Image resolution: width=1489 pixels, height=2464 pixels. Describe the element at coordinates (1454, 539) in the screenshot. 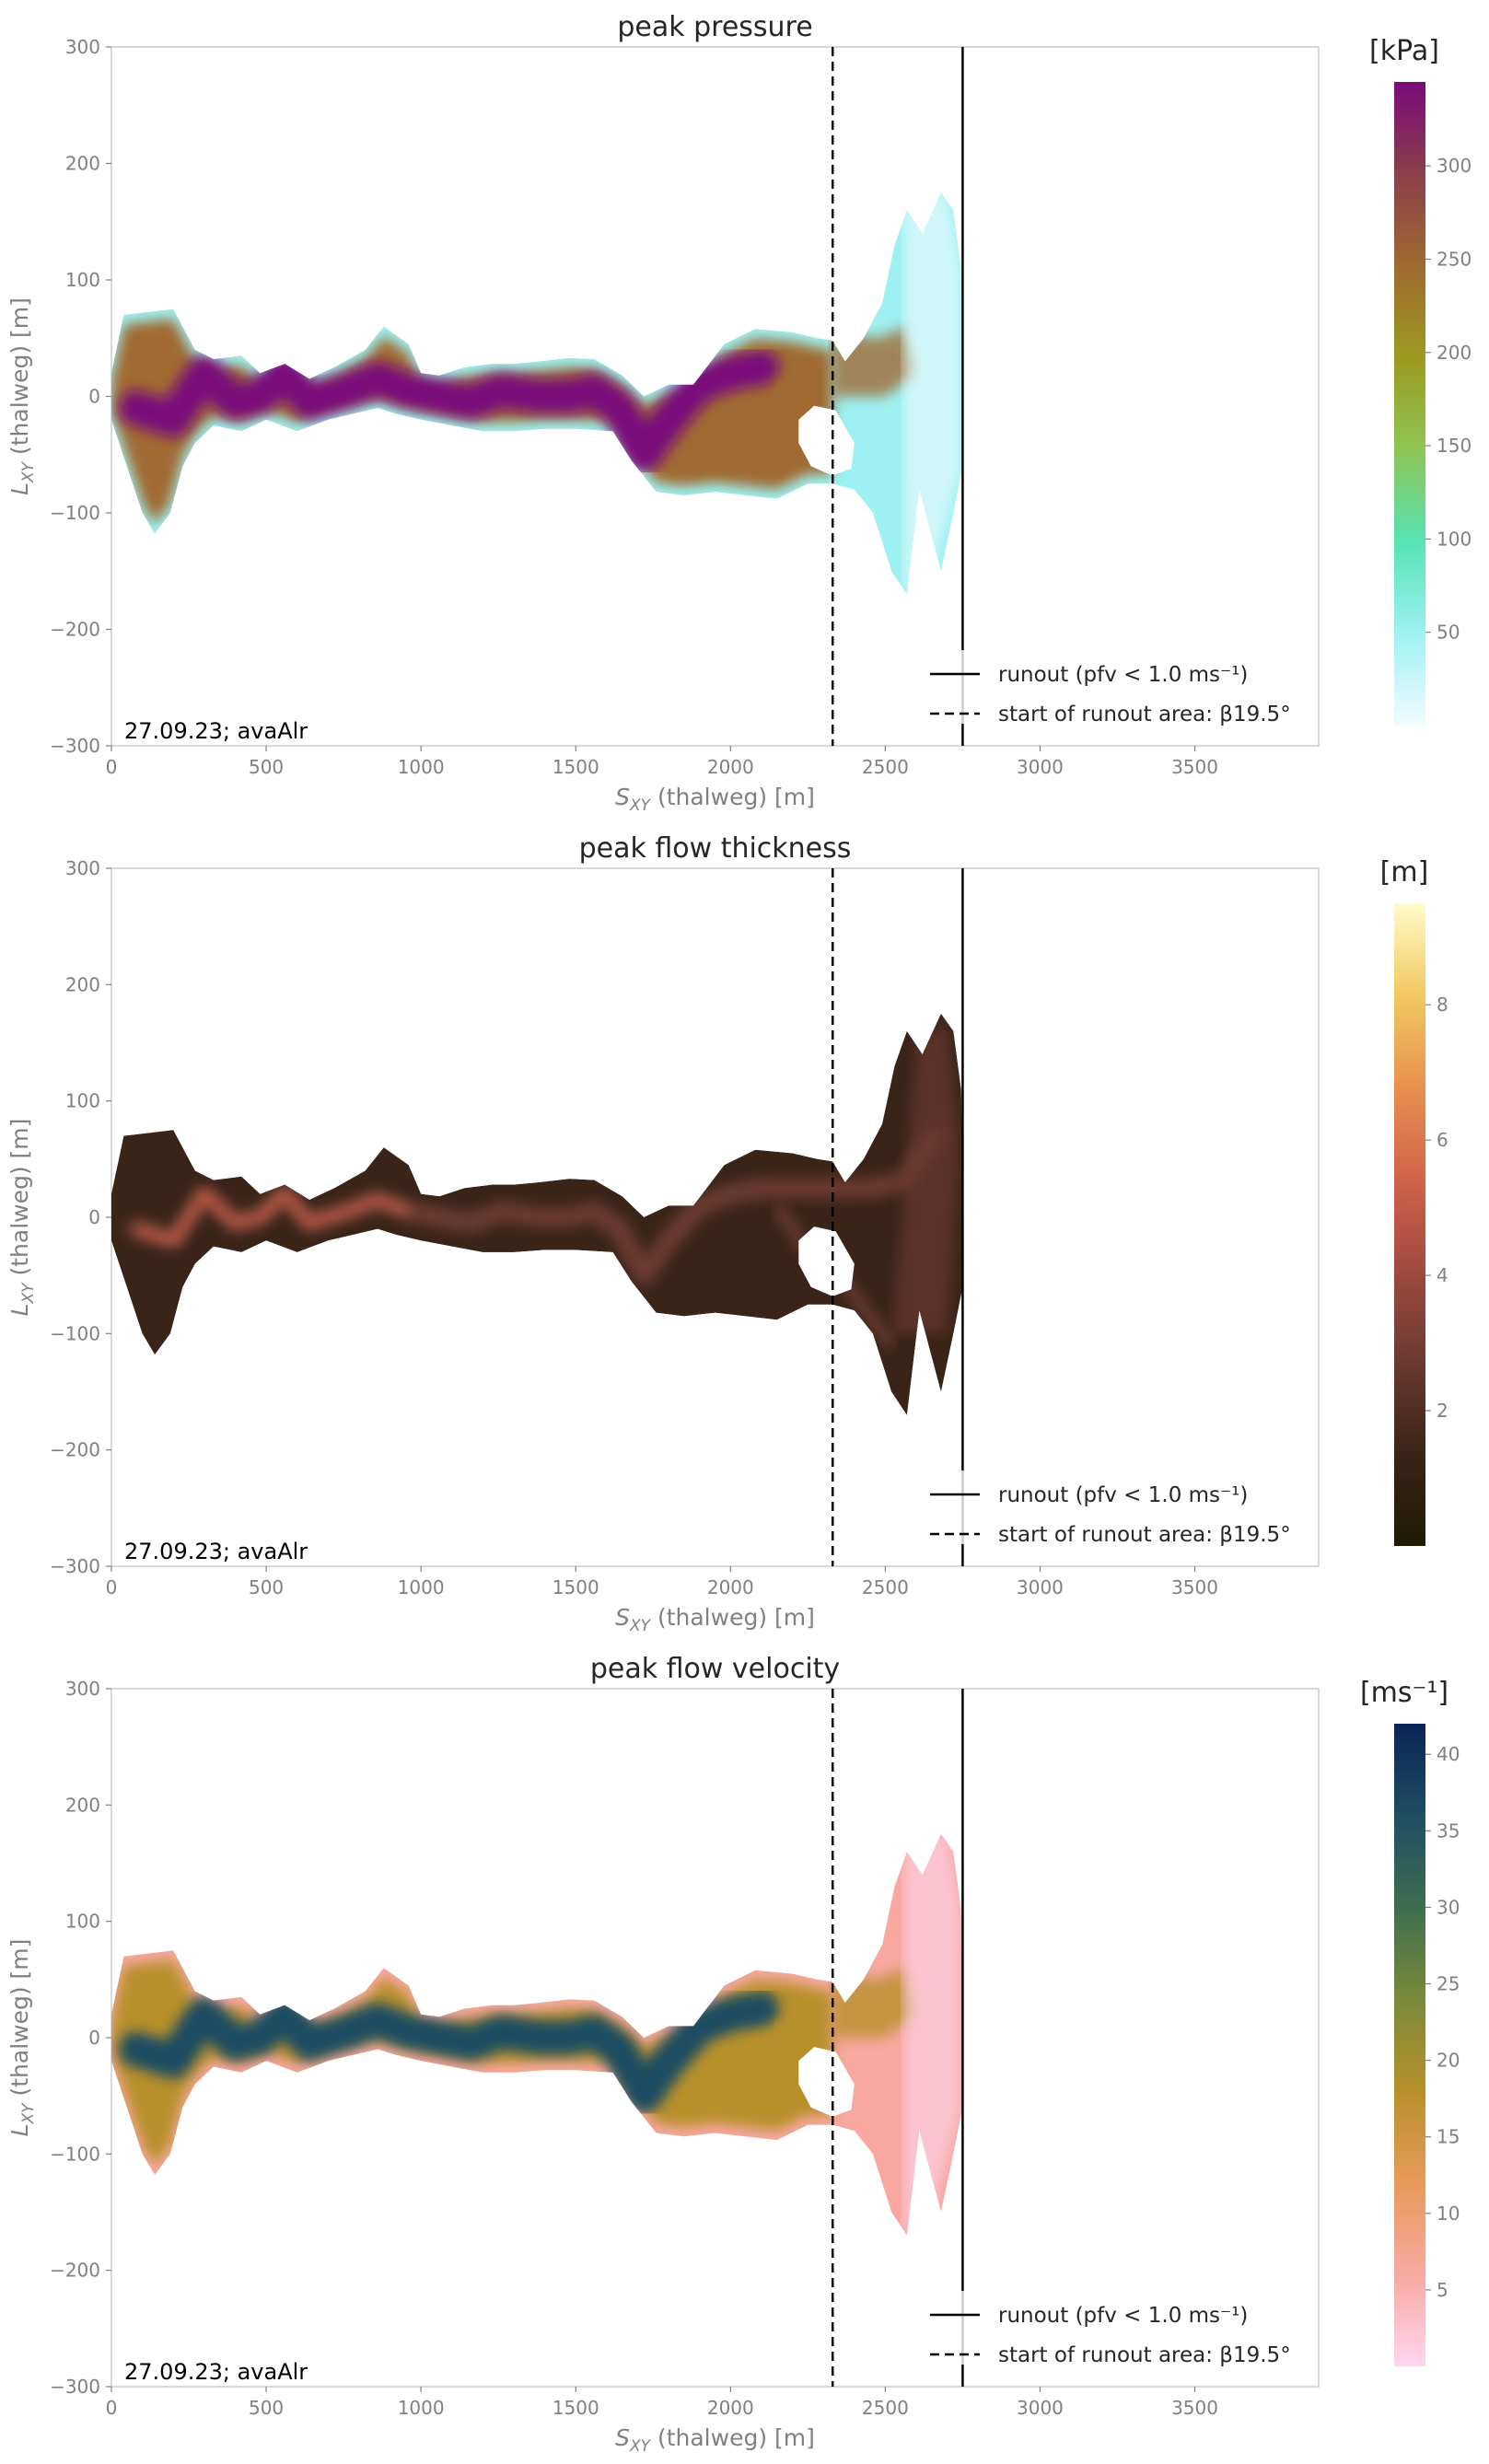

I see `colorbar-tick-label: 100` at that location.